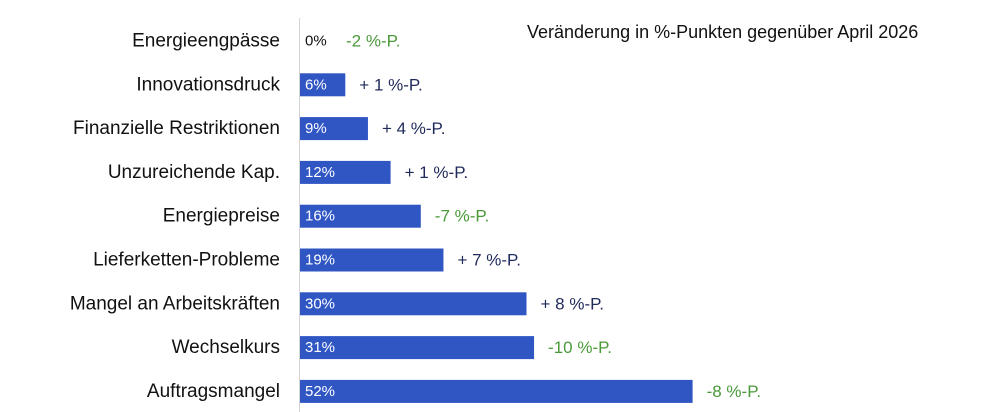 This screenshot has width=985, height=412. I want to click on bar-value-label: 30%, so click(320, 303).